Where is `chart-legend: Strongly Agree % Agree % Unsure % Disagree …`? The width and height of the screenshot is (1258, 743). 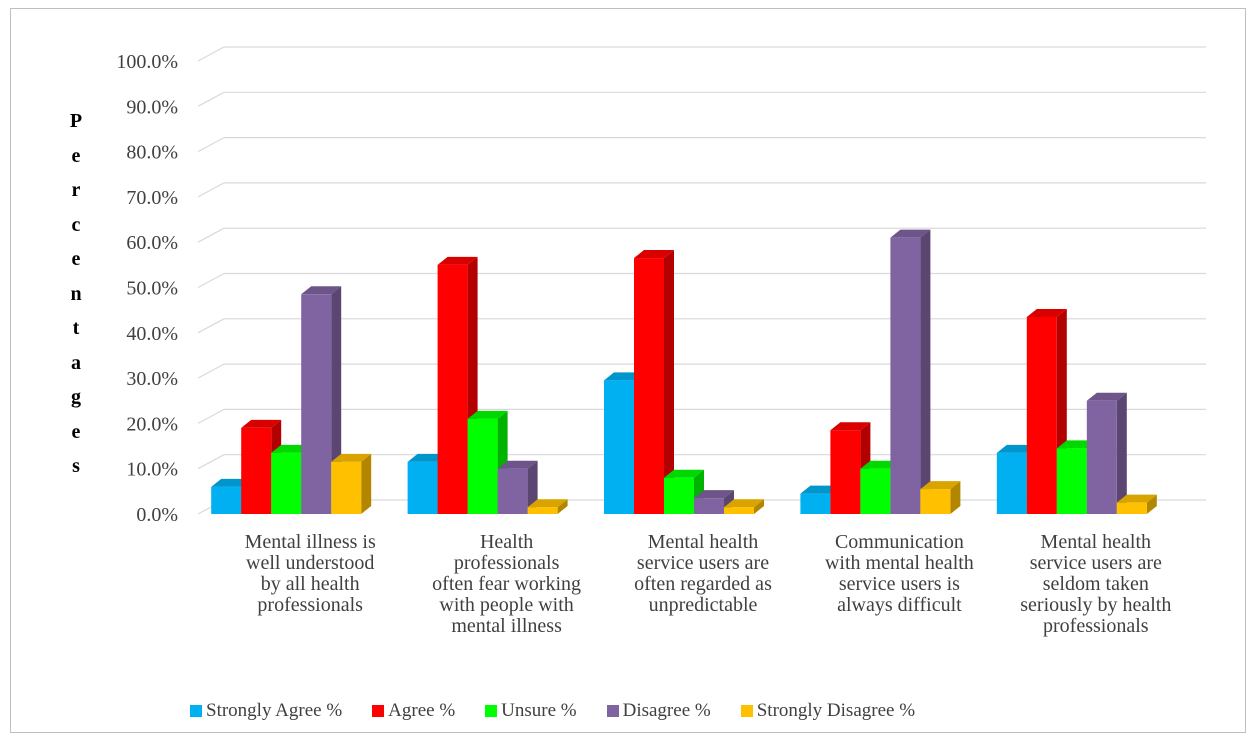 chart-legend: Strongly Agree % Agree % Unsure % Disagree … is located at coordinates (567, 711).